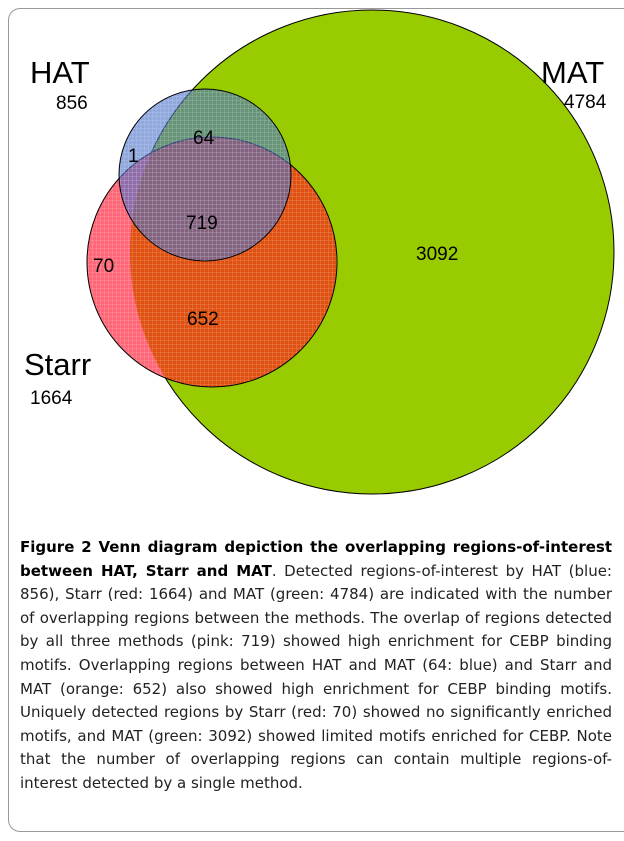 The height and width of the screenshot is (841, 624). What do you see at coordinates (204, 138) in the screenshot?
I see `region-count: 64` at bounding box center [204, 138].